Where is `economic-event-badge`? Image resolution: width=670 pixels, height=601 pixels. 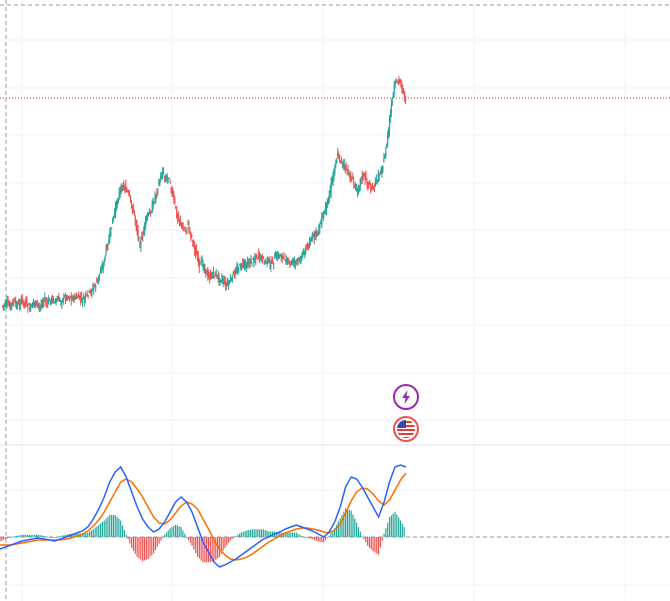 economic-event-badge is located at coordinates (406, 429).